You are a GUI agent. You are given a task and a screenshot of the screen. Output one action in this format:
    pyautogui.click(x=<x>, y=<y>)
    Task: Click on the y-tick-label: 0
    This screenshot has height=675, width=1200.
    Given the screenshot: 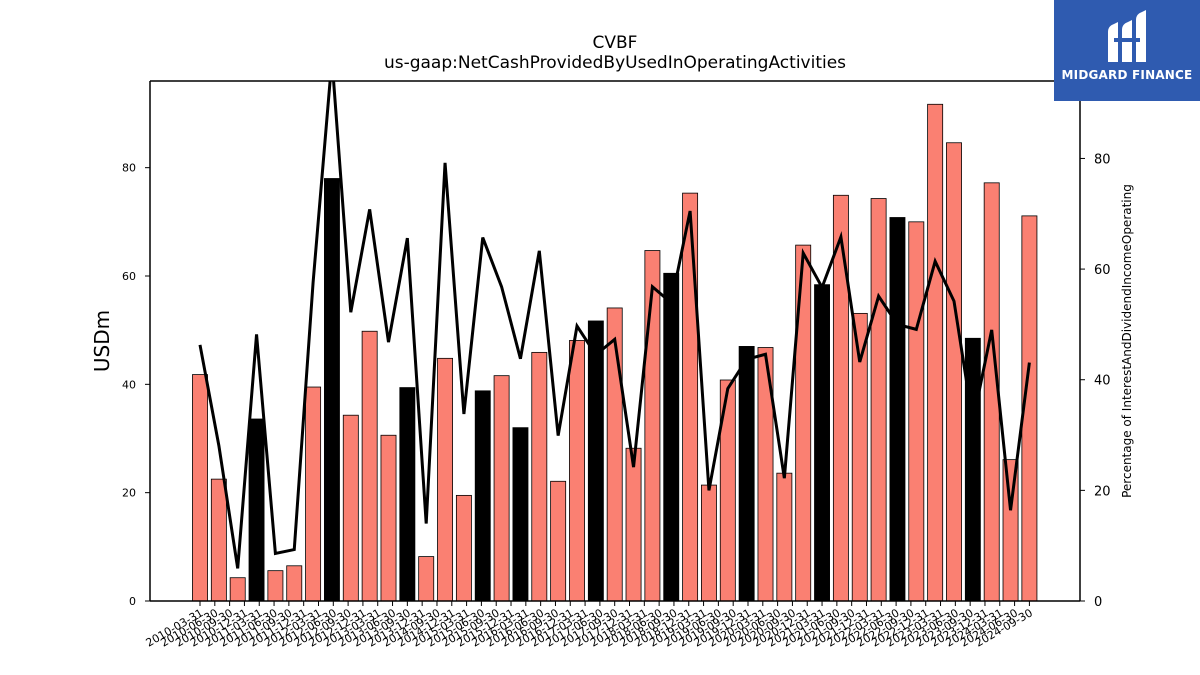 What is the action you would take?
    pyautogui.click(x=132, y=601)
    